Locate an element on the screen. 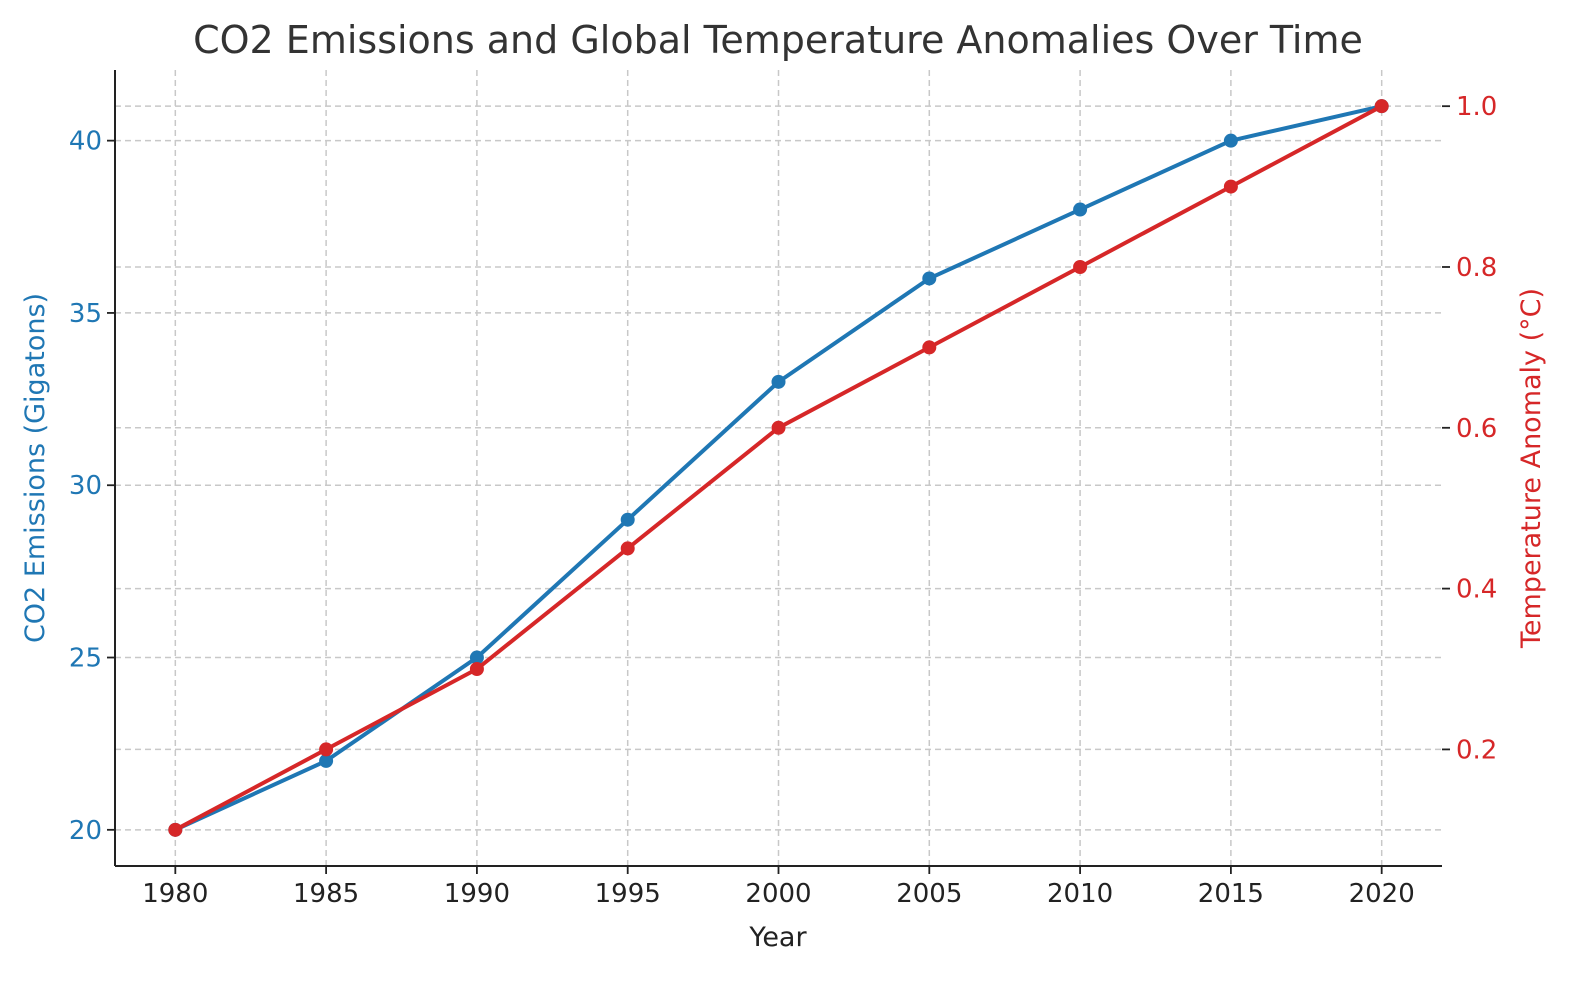 This screenshot has width=1580, height=984. x-tick-label: 1995 is located at coordinates (628, 894).